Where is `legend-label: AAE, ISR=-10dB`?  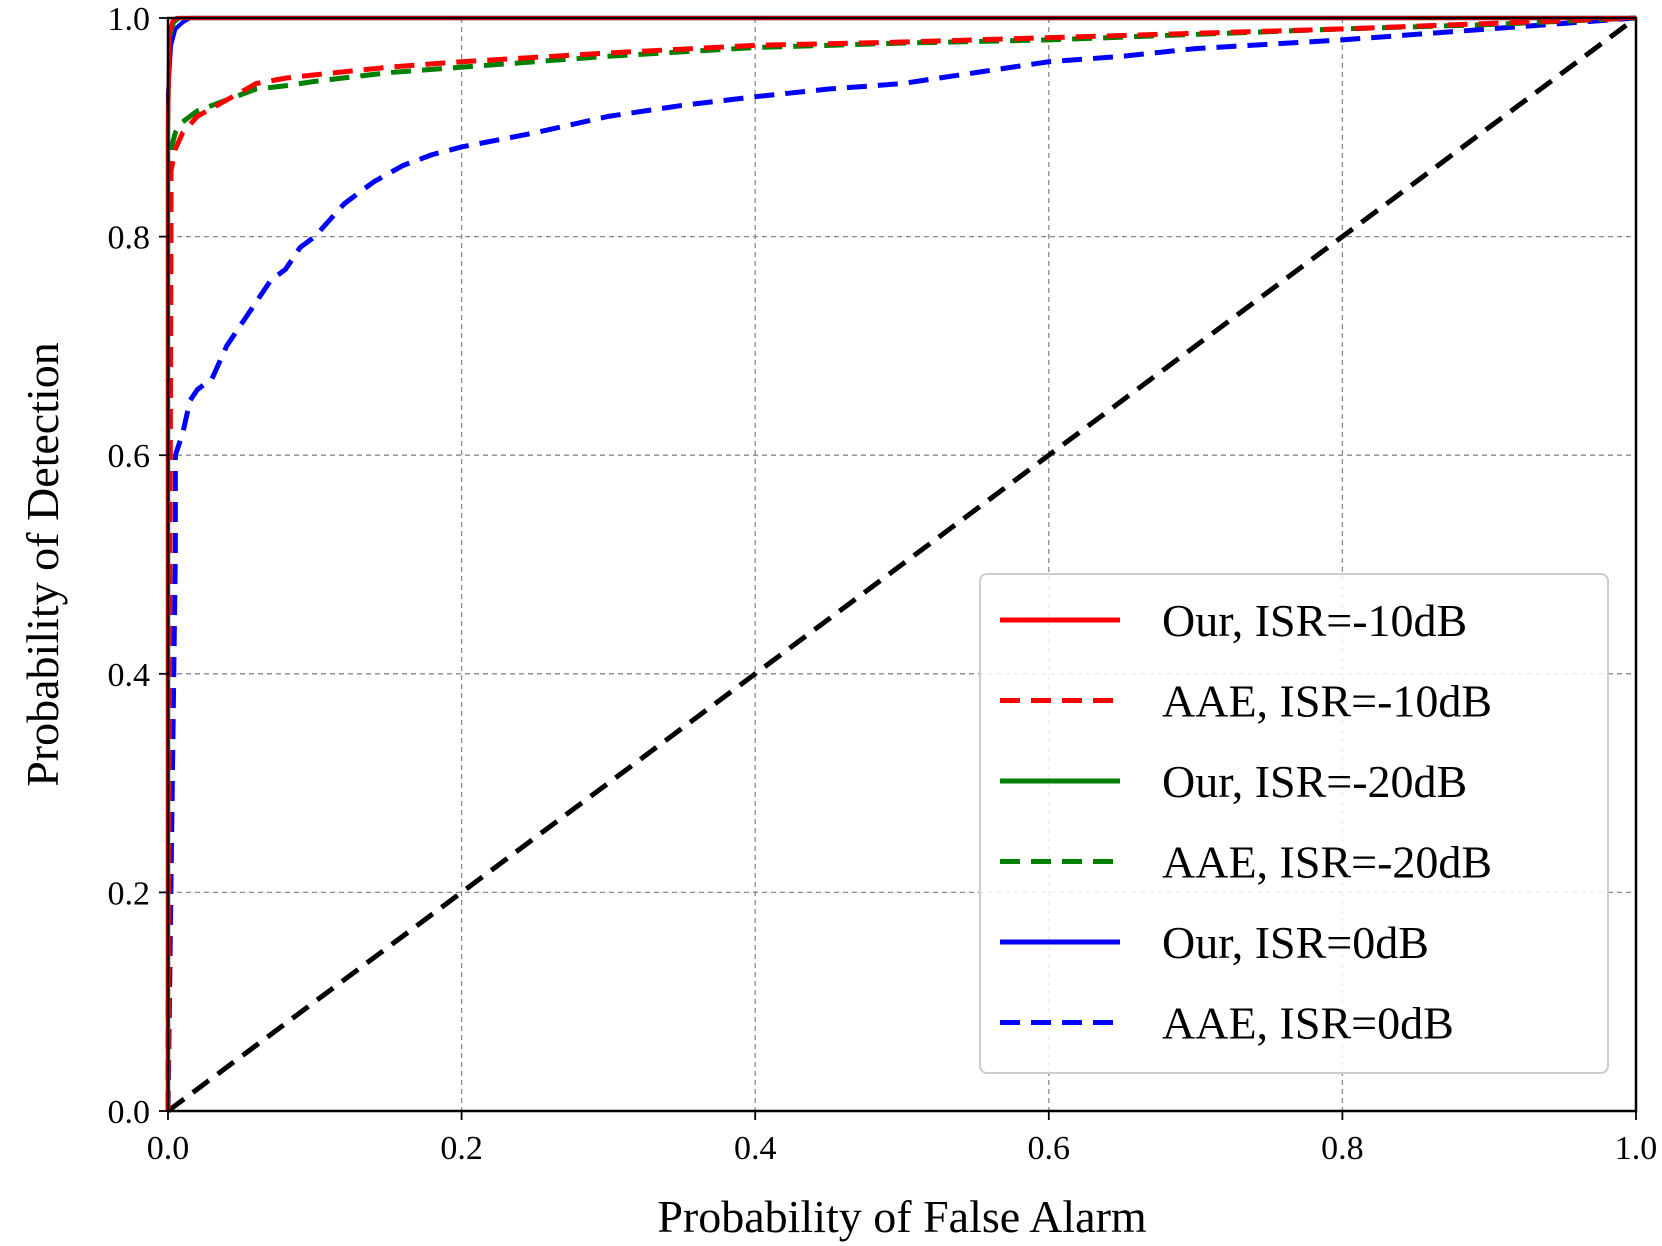
legend-label: AAE, ISR=-10dB is located at coordinates (1327, 701).